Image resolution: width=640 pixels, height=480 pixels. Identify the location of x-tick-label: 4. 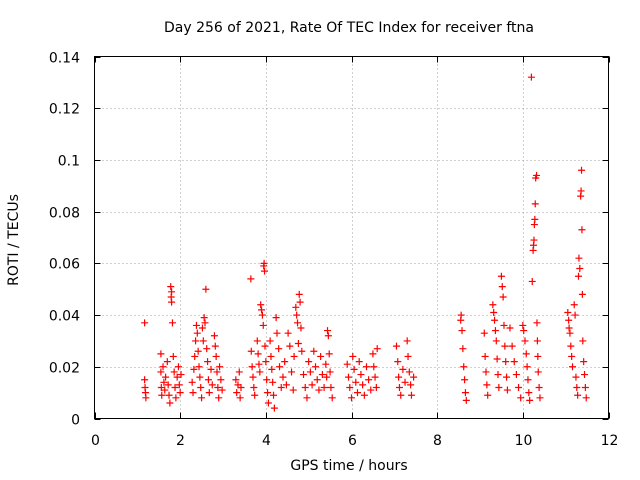
(266, 441).